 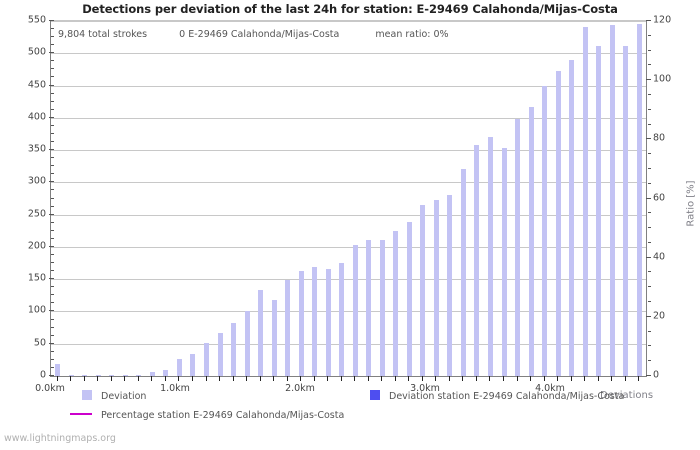 What do you see at coordinates (669, 225) in the screenshot?
I see `y-axis-right: 0 20 40 60 80 100 120` at bounding box center [669, 225].